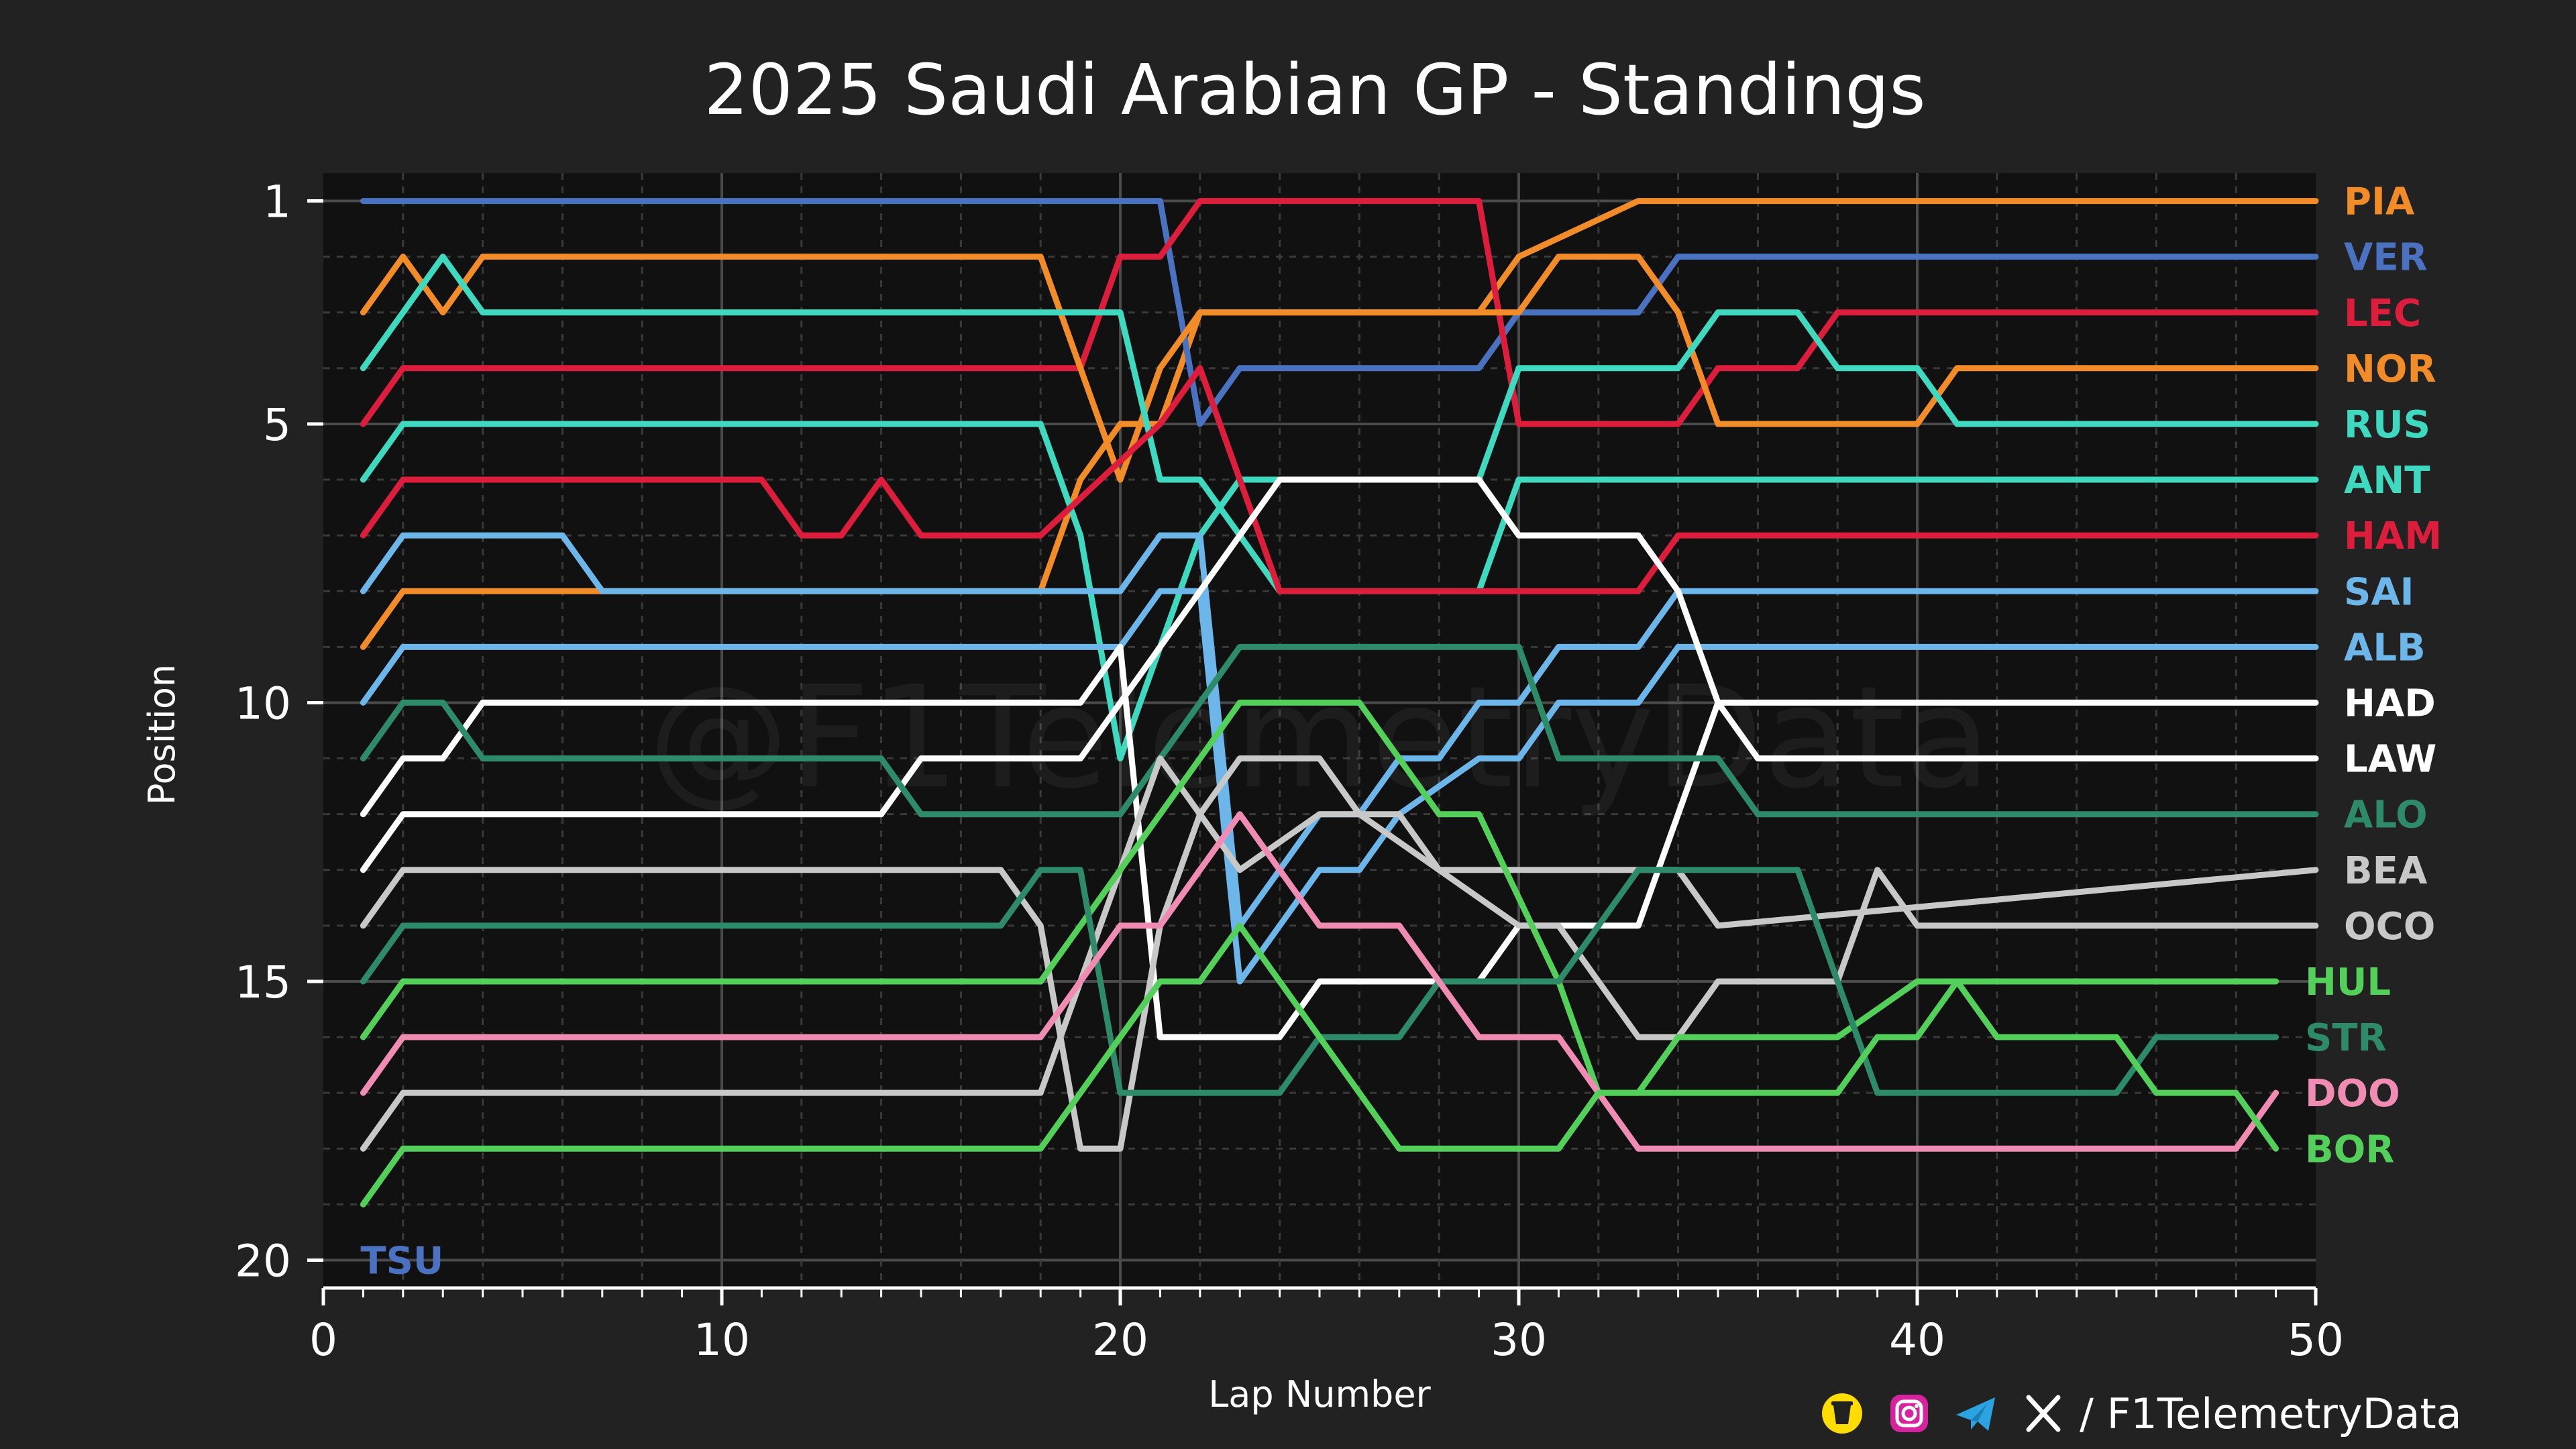 The width and height of the screenshot is (2576, 1449). I want to click on driver-label-ant: ANT, so click(2387, 480).